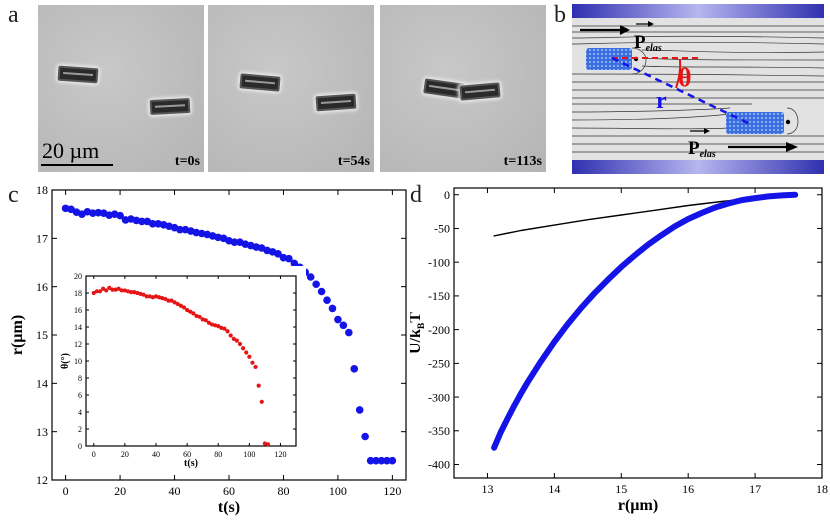  I want to click on y-axis-label-tail: T, so click(417, 317).